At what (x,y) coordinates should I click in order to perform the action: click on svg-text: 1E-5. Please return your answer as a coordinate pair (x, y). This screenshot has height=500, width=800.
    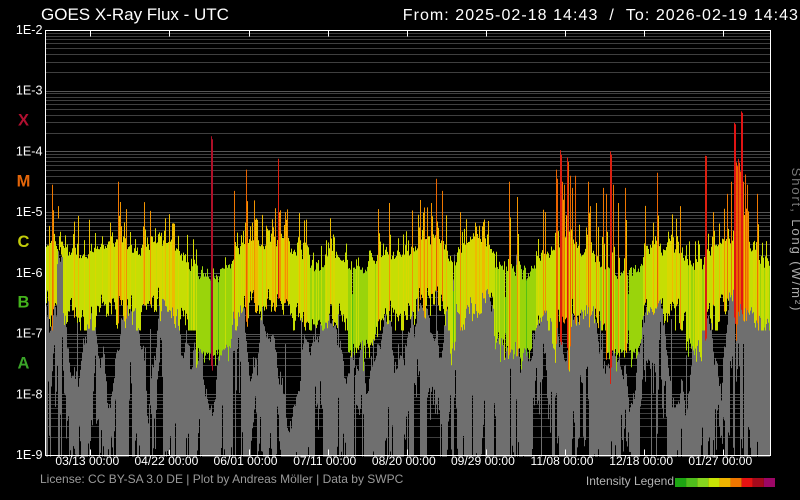
    Looking at the image, I should click on (29, 212).